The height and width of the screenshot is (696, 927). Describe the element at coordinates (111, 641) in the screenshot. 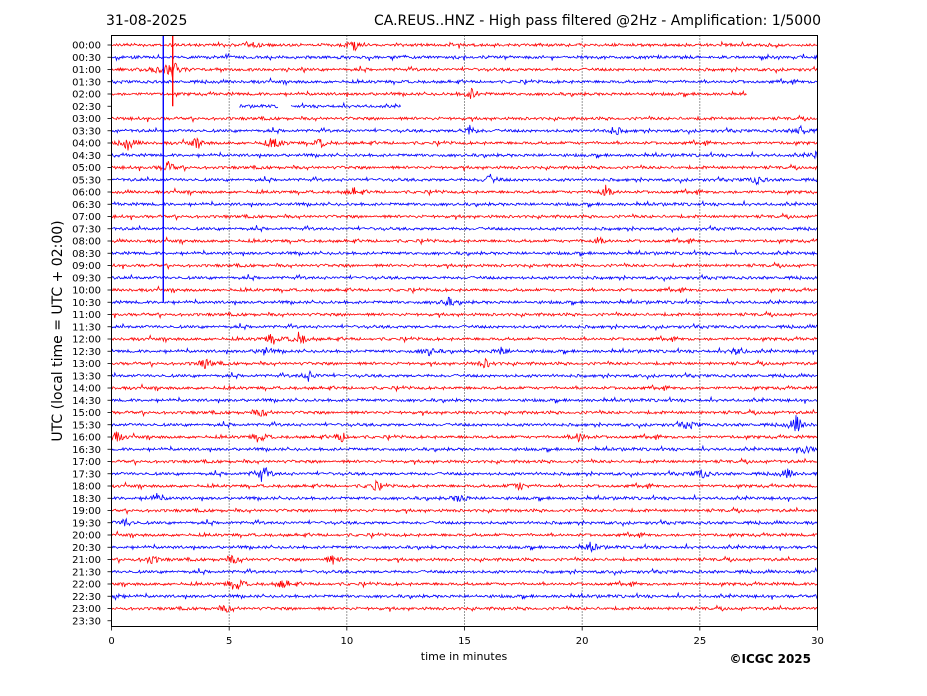

I see `x-tick-label: 0` at that location.